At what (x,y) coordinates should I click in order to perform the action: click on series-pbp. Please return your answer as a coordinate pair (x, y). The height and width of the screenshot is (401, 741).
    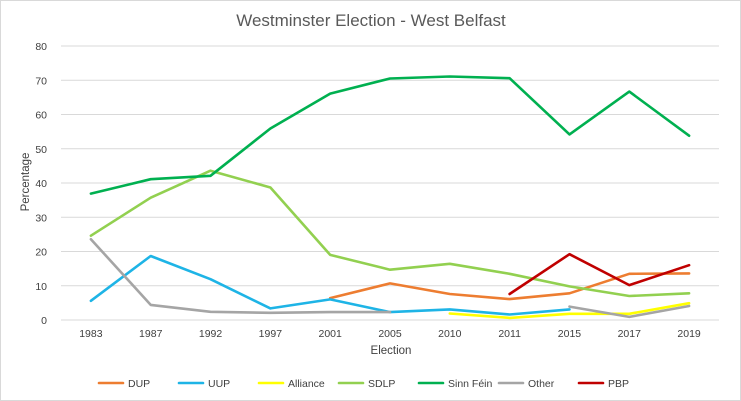
    Looking at the image, I should click on (599, 274).